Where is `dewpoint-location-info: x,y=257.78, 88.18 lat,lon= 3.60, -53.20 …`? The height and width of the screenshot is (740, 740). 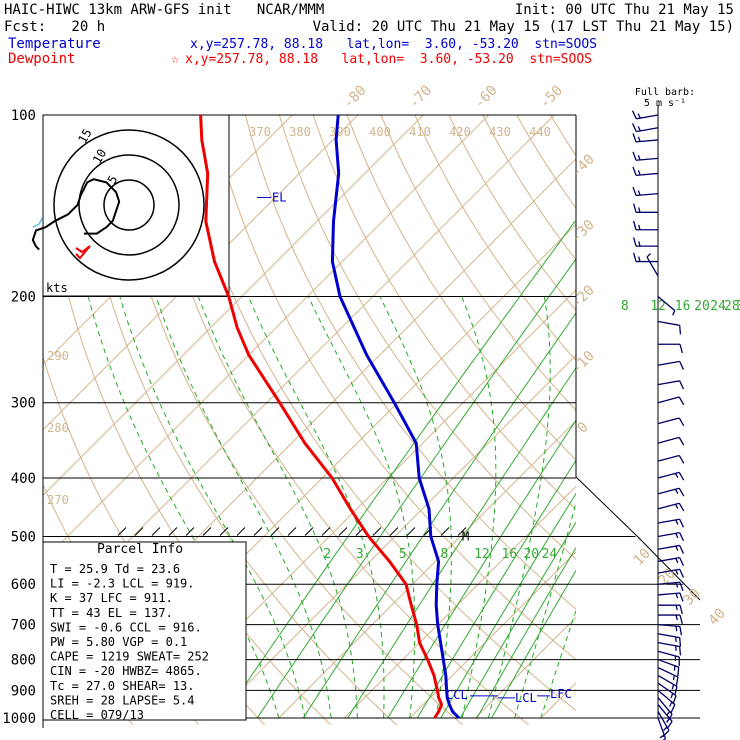
dewpoint-location-info: x,y=257.78, 88.18 lat,lon= 3.60, -53.20 … is located at coordinates (388, 59).